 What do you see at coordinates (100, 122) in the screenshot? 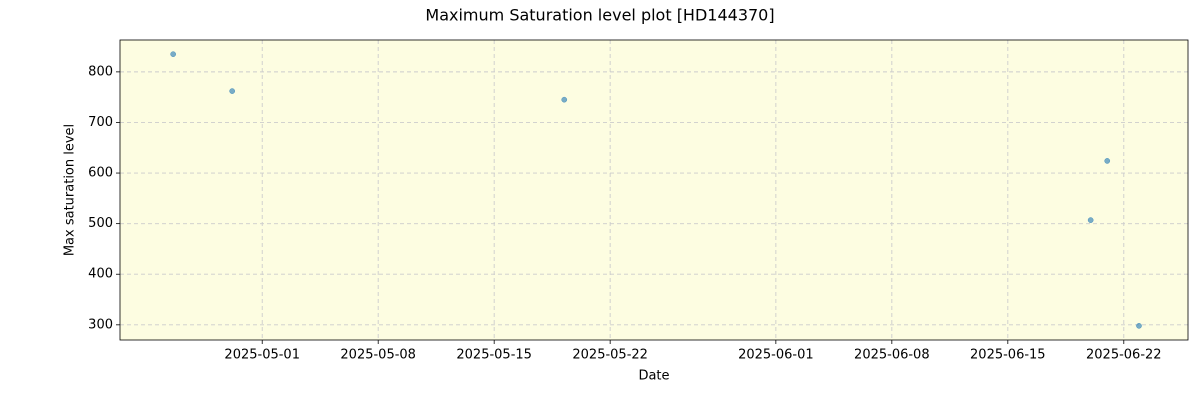
I see `y-tick-label: 700` at bounding box center [100, 122].